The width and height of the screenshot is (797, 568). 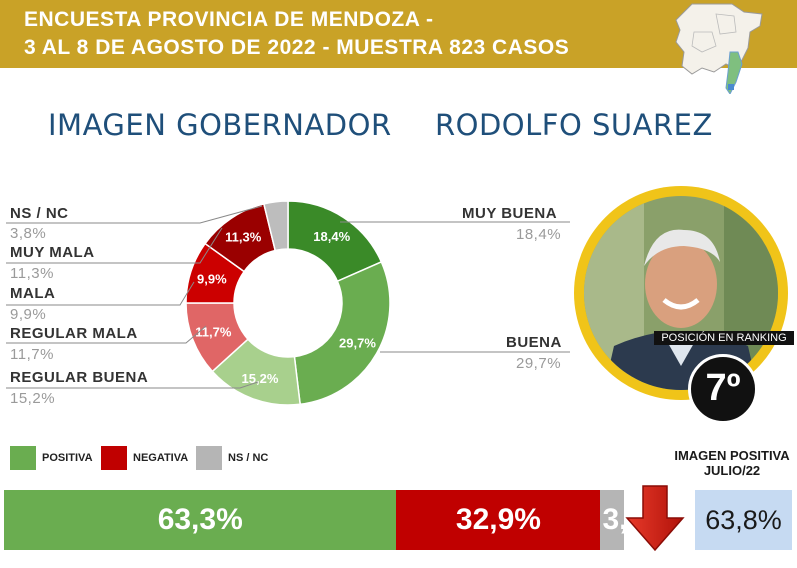 I want to click on donut-data-label-muy-mala: 11,3%, so click(x=243, y=237).